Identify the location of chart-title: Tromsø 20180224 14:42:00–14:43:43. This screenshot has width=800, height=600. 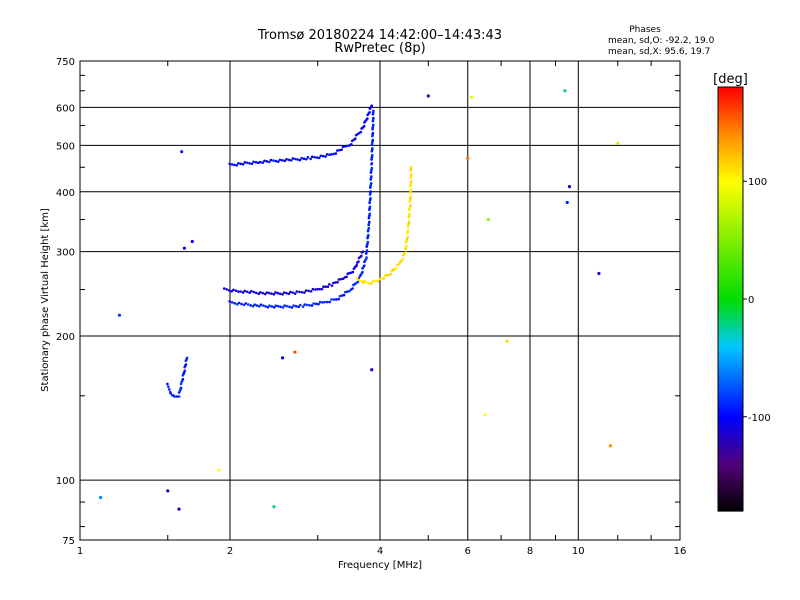
(379, 35).